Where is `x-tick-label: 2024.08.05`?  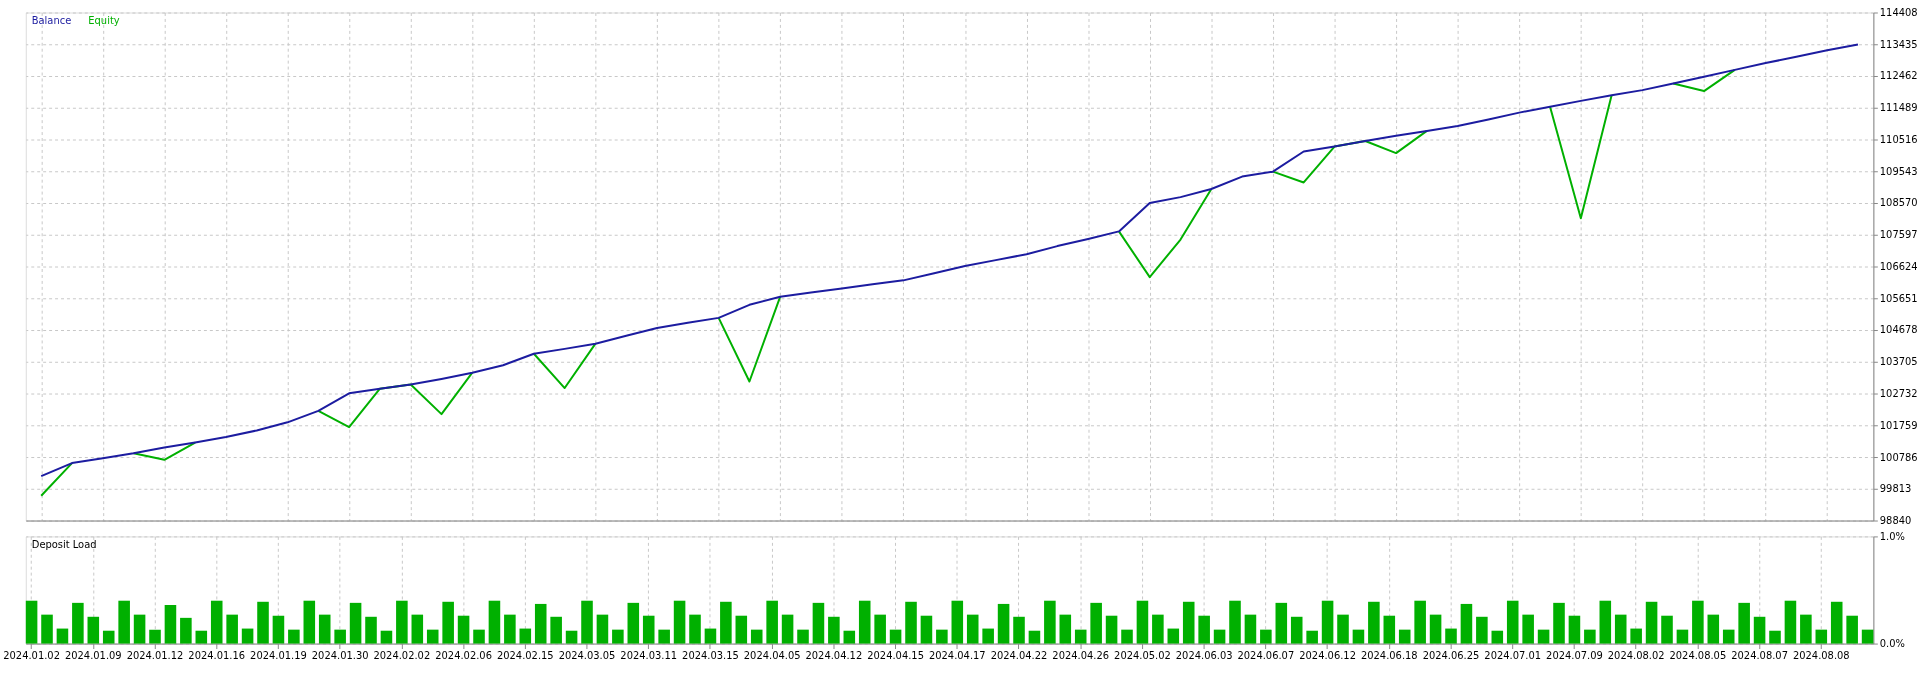 x-tick-label: 2024.08.05 is located at coordinates (1698, 655).